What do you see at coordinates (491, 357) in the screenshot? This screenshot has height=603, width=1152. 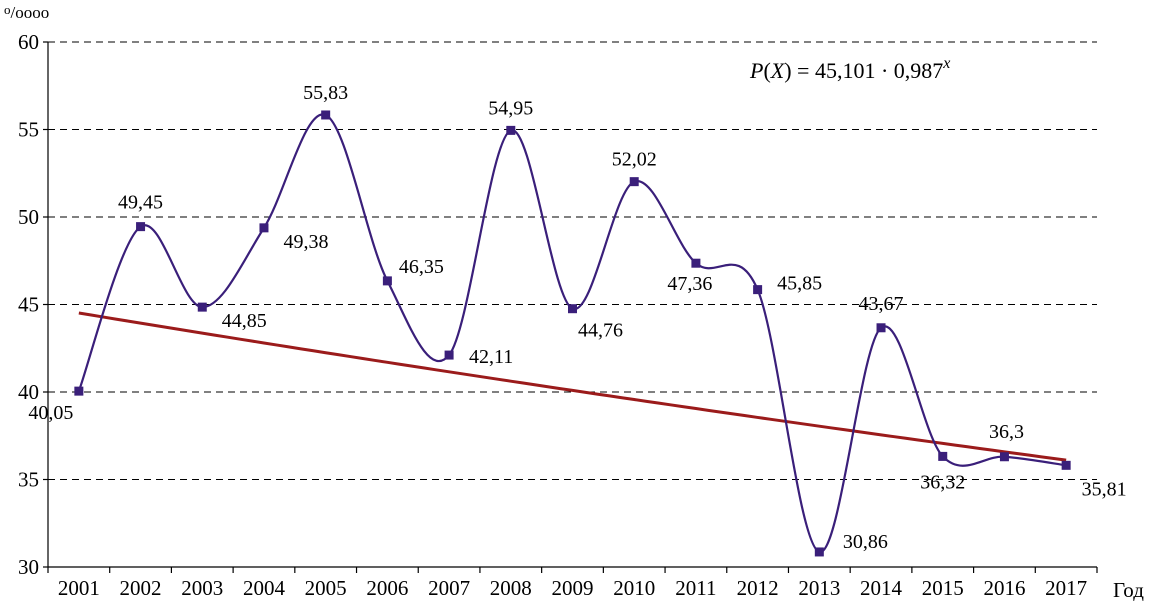 I see `data-label-2007: 42,11` at bounding box center [491, 357].